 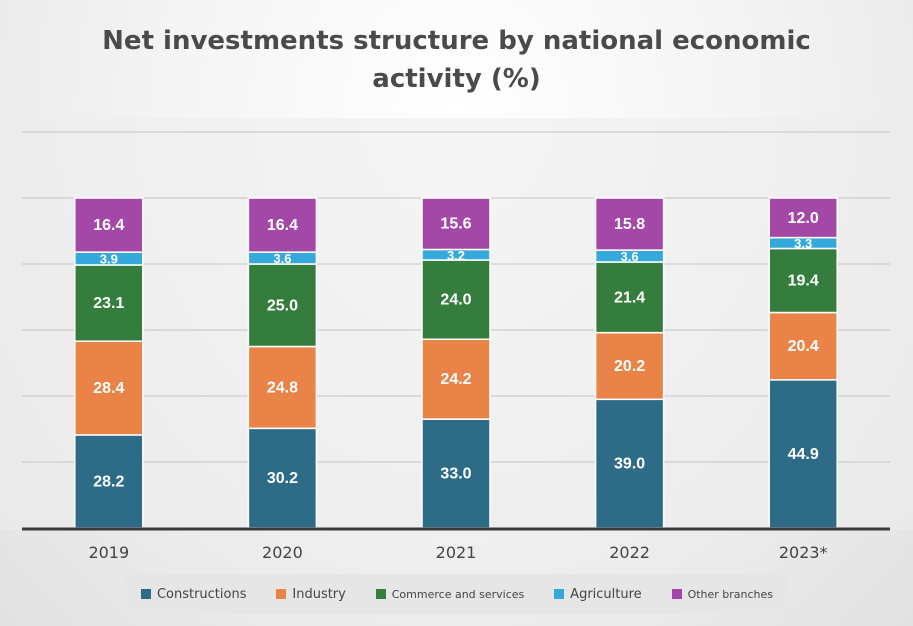 I want to click on bar-segment-constructions-2022, so click(x=629, y=463).